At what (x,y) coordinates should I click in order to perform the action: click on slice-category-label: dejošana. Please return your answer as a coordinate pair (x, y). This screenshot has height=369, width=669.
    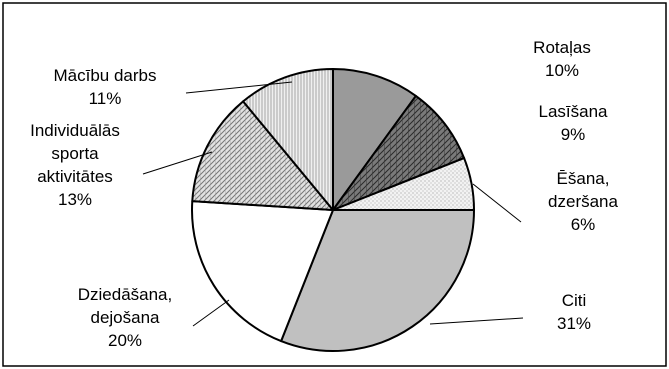
    Looking at the image, I should click on (125, 317).